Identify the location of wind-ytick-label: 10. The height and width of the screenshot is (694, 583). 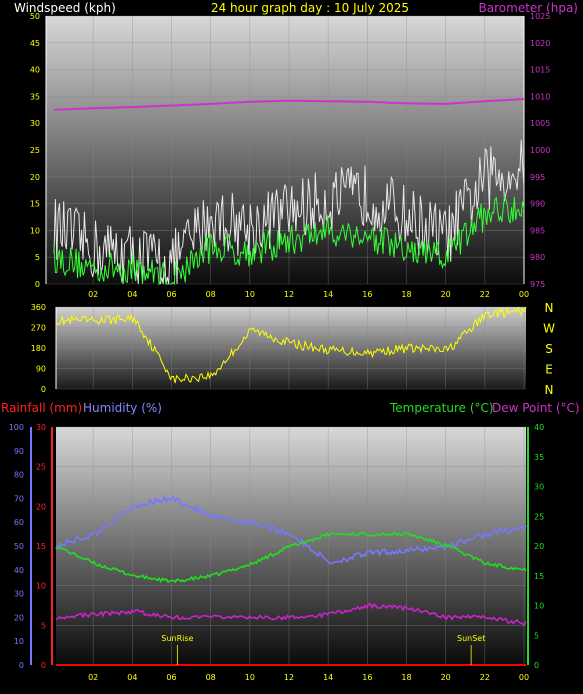
(35, 230).